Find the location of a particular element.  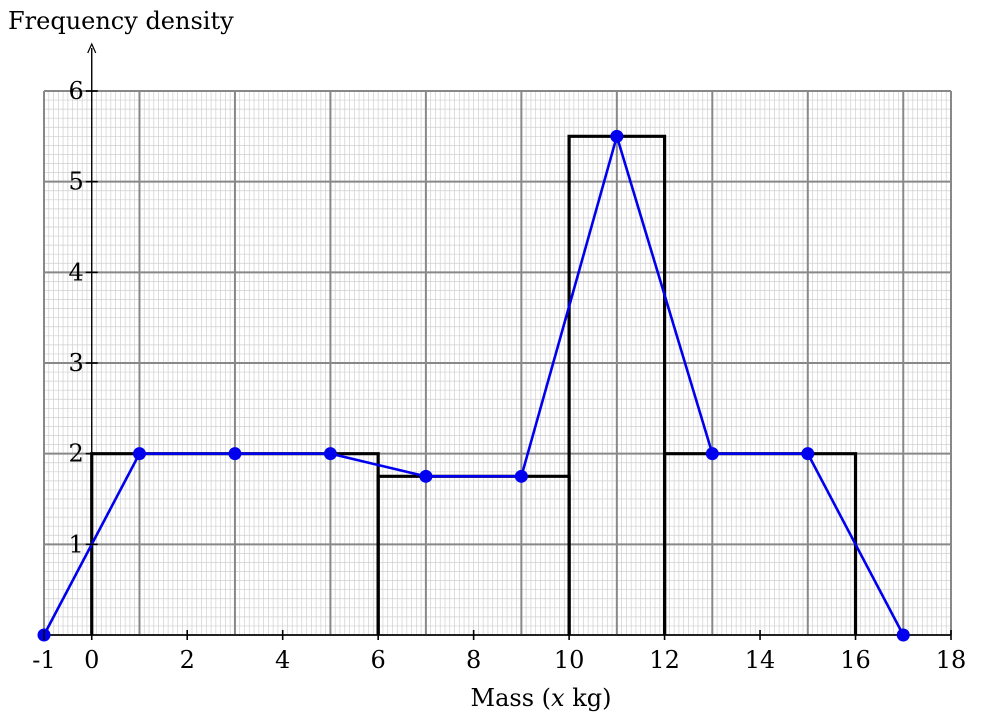

x-tick-label: 4 is located at coordinates (282, 660).